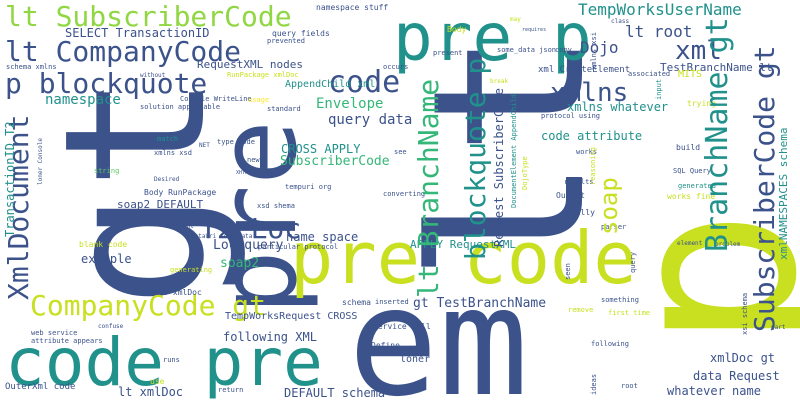 The image size is (800, 400). What do you see at coordinates (594, 384) in the screenshot?
I see `word-ideas: ideas` at bounding box center [594, 384].